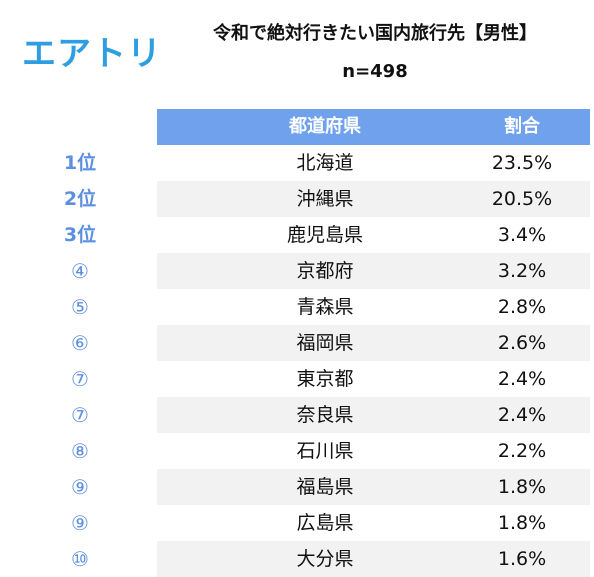  I want to click on table-row: ⑦ 奈良県 2.4%, so click(297, 415).